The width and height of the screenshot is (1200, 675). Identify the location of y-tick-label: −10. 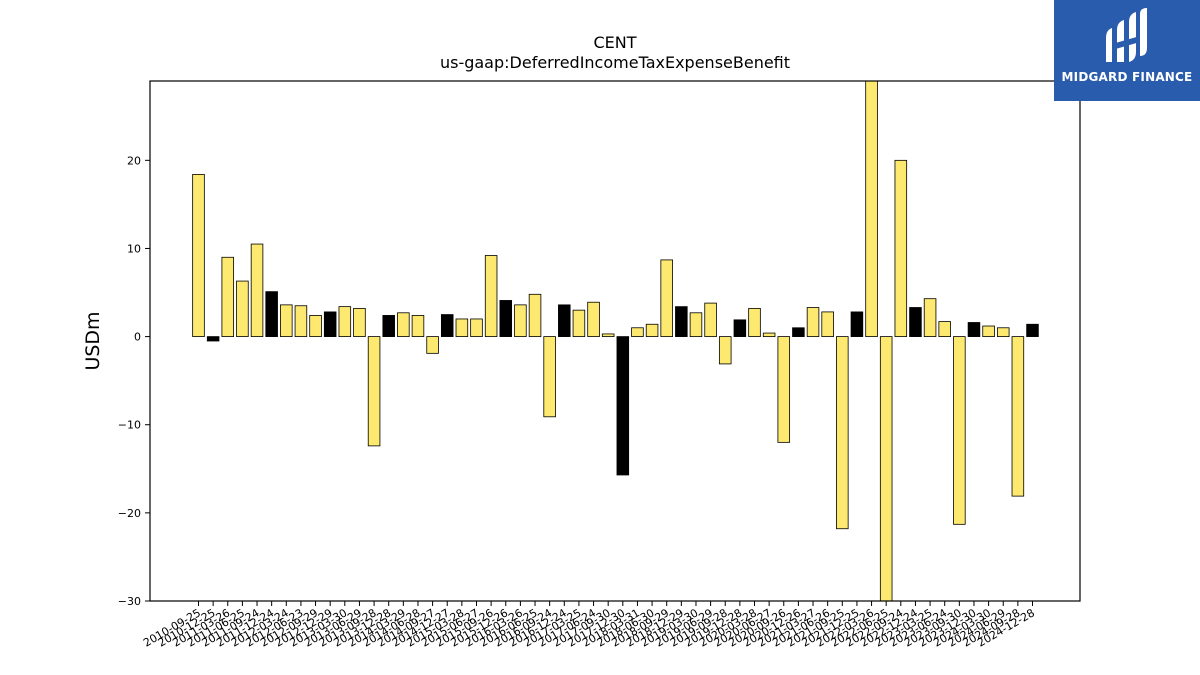
(129, 425).